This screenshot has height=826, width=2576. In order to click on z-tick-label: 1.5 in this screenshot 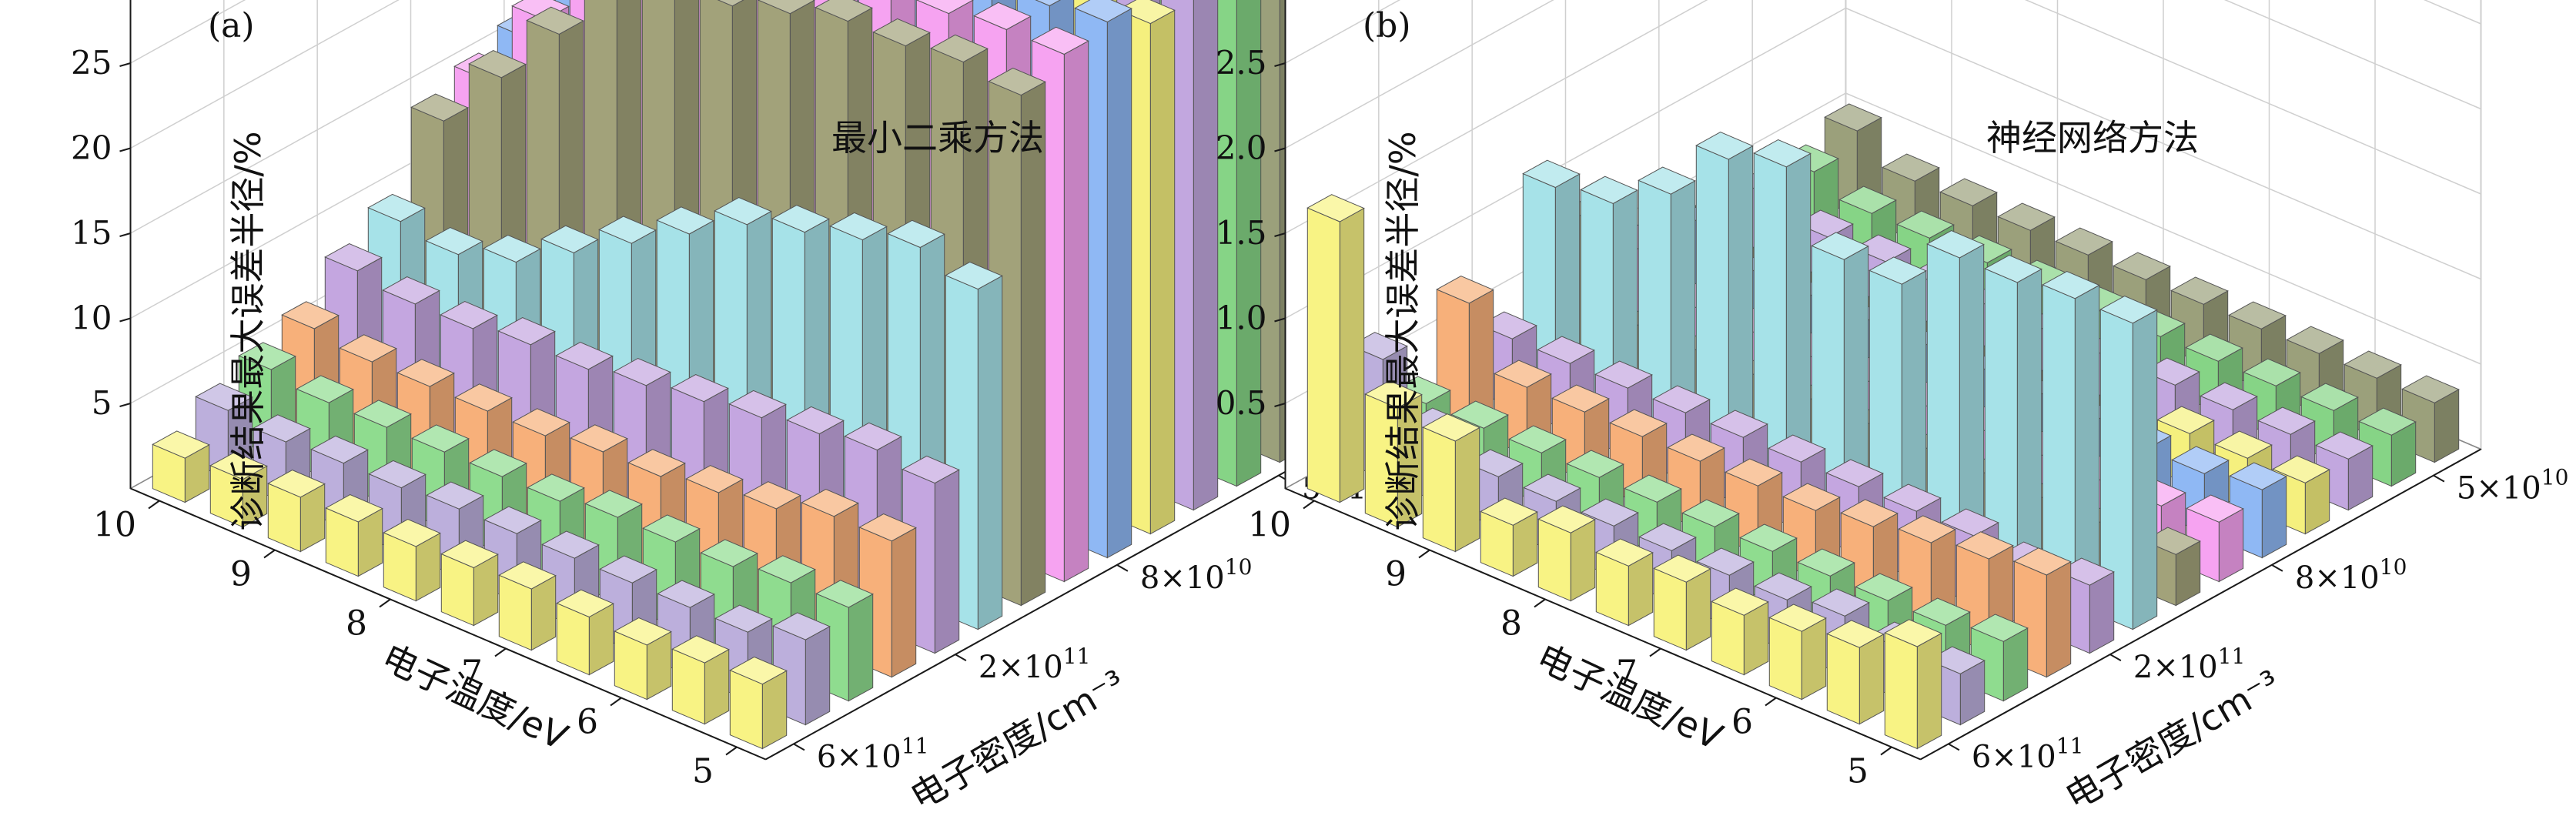, I will do `click(1241, 233)`.